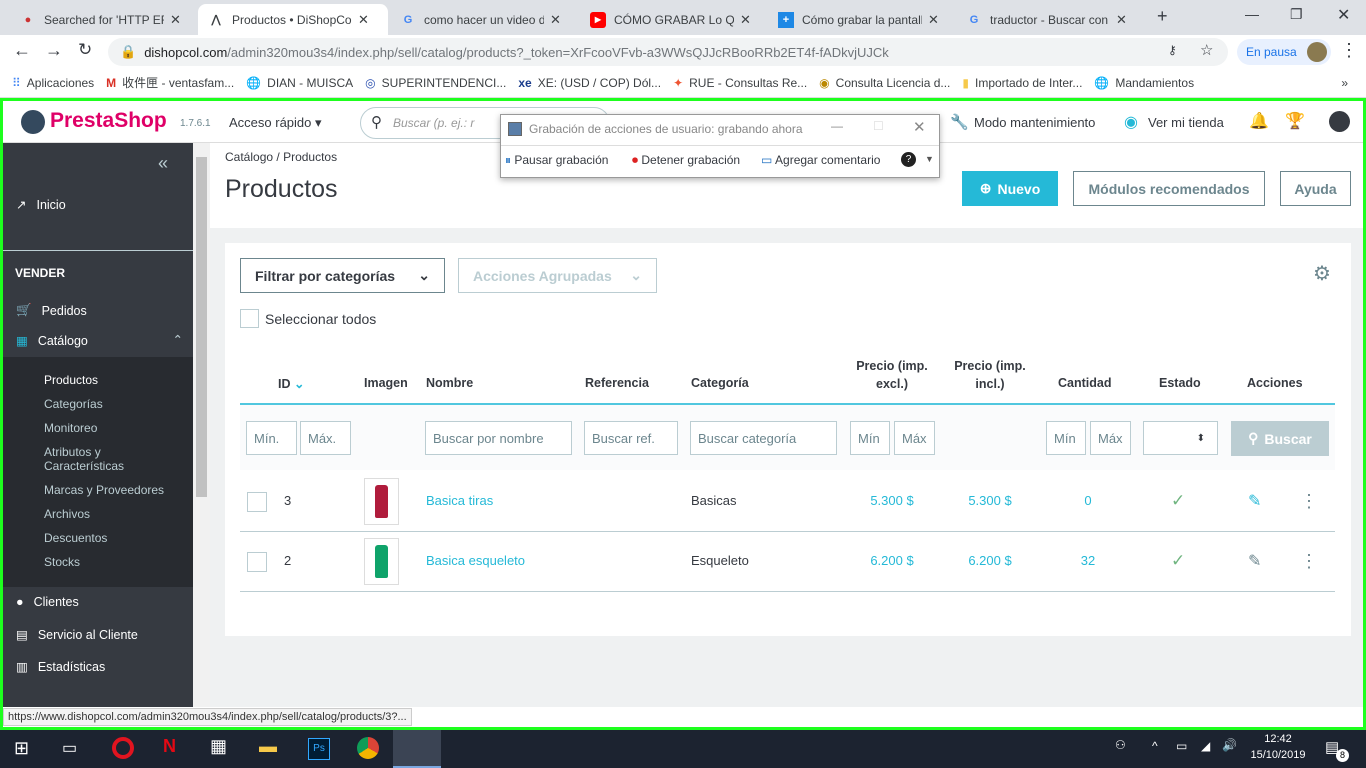 This screenshot has height=768, width=1366. Describe the element at coordinates (460, 500) in the screenshot. I see `product-name-link: Basica tiras` at that location.